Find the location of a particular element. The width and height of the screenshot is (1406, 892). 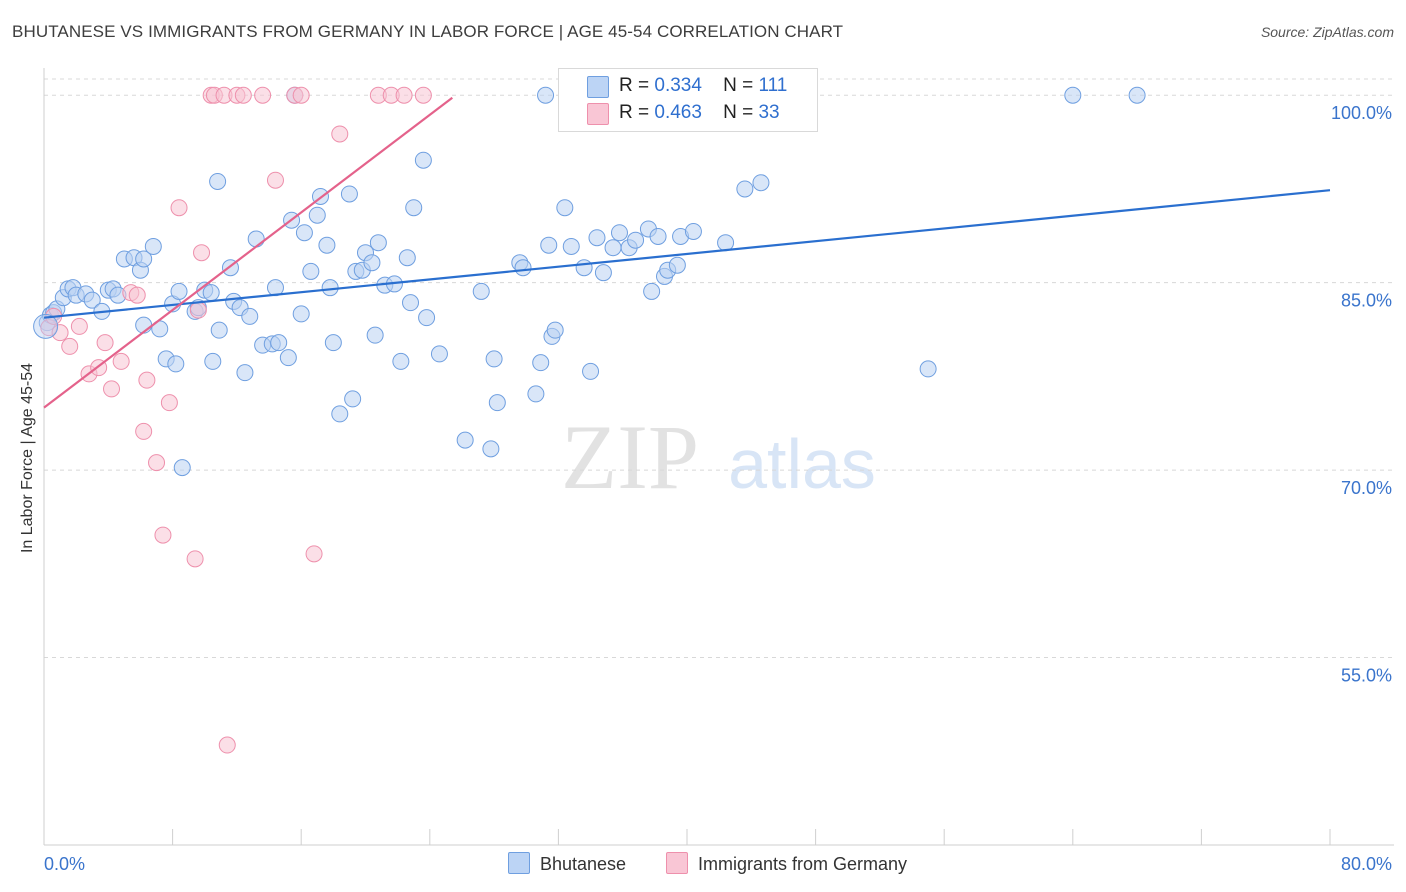

x-tick-label: 0.0% is located at coordinates (64, 864).